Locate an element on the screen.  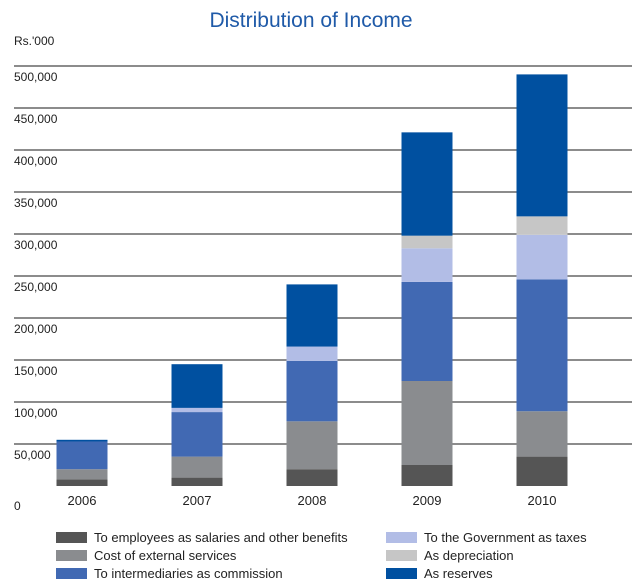
y-tick-label: 50,000 is located at coordinates (32, 455).